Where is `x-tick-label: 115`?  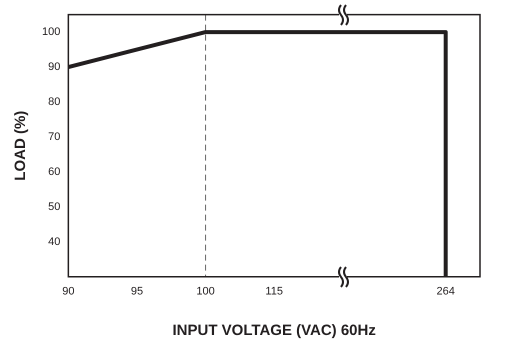 x-tick-label: 115 is located at coordinates (274, 291).